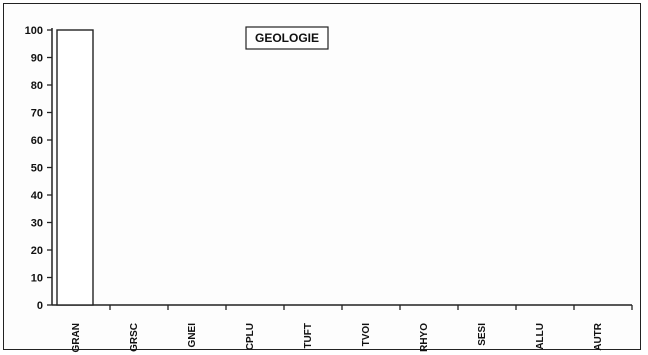  Describe the element at coordinates (540, 336) in the screenshot. I see `x-tick-label: ALLU` at that location.